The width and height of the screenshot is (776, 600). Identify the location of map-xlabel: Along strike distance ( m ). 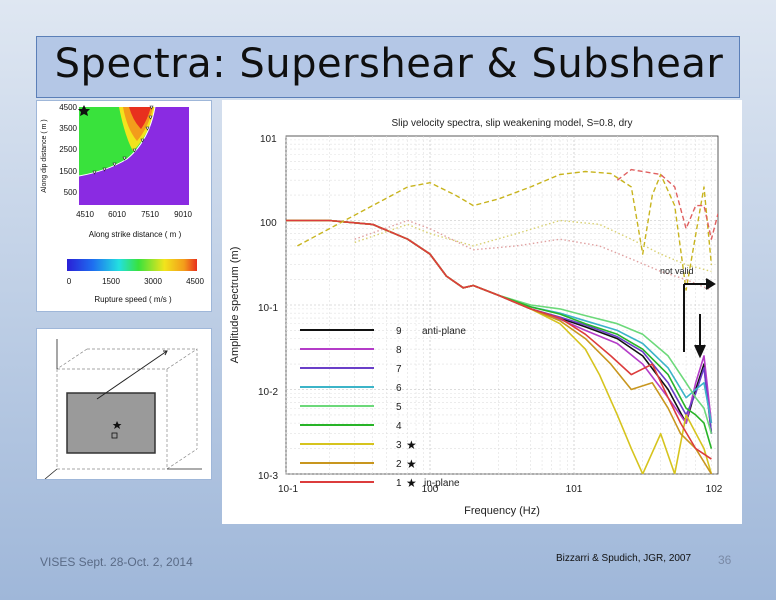
(135, 234).